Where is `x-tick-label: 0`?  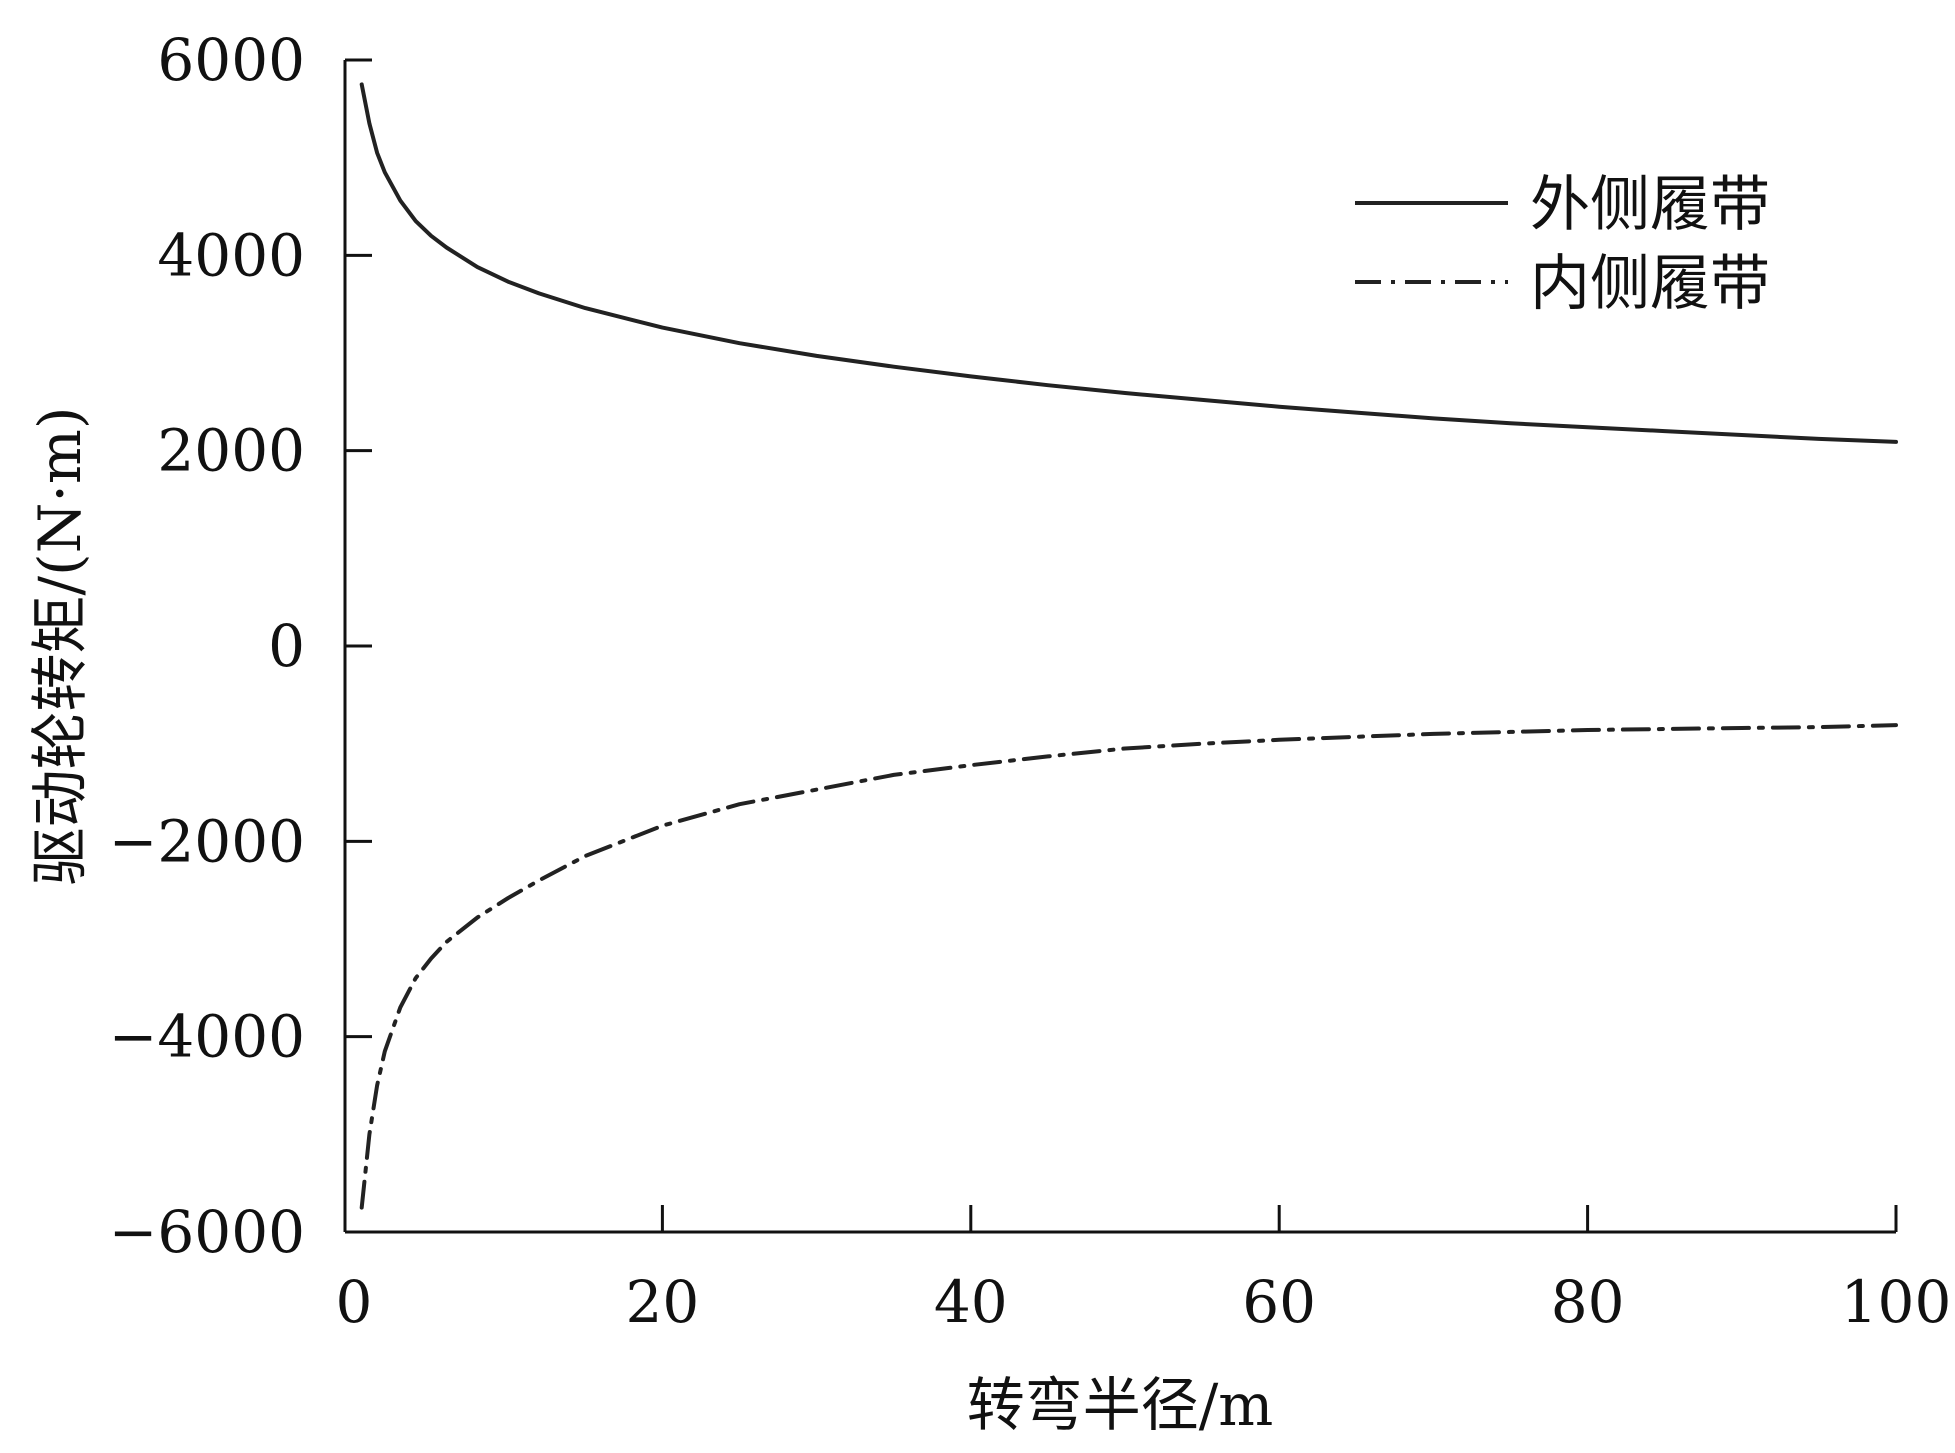 x-tick-label: 0 is located at coordinates (354, 1302).